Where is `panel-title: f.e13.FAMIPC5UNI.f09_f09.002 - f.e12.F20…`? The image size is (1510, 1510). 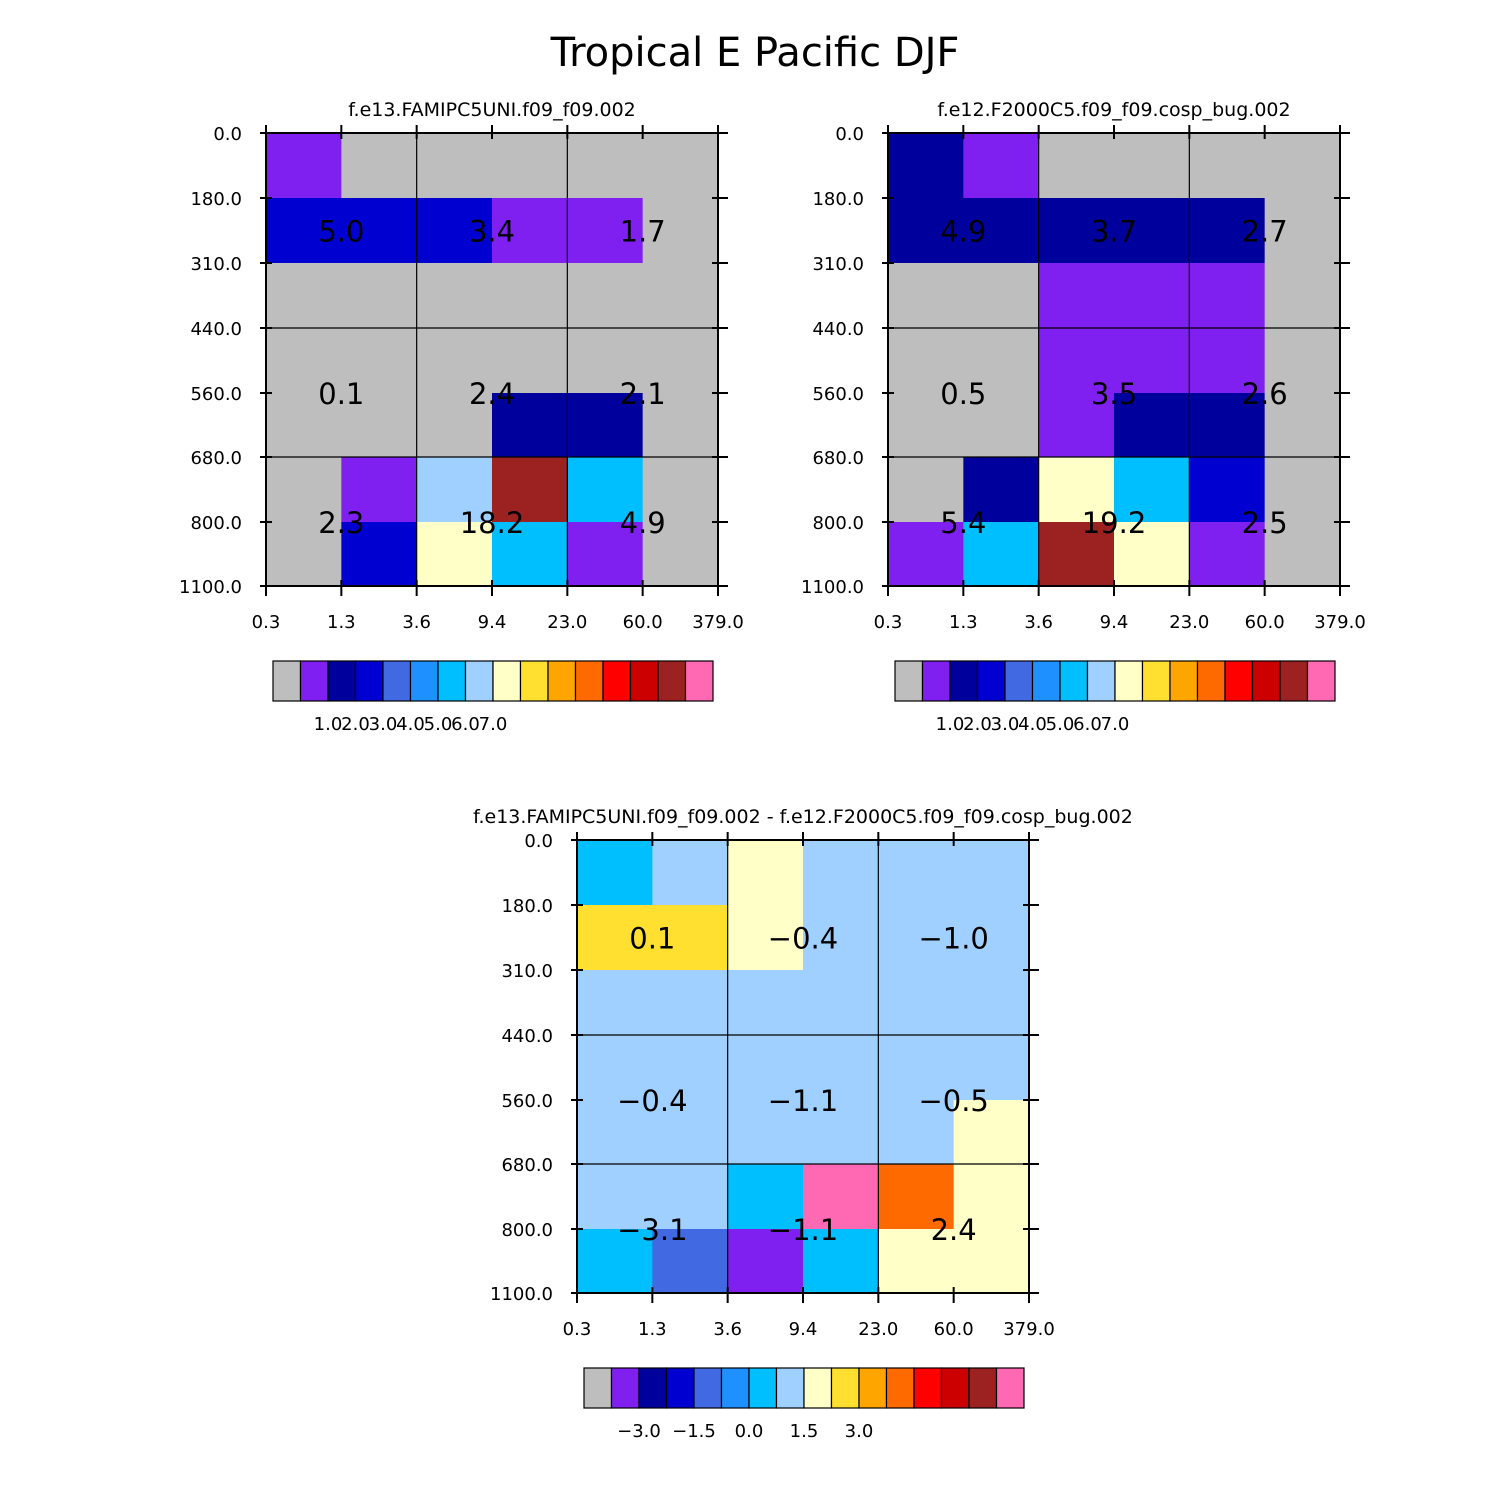 panel-title: f.e13.FAMIPC5UNI.f09_f09.002 - f.e12.F20… is located at coordinates (803, 817).